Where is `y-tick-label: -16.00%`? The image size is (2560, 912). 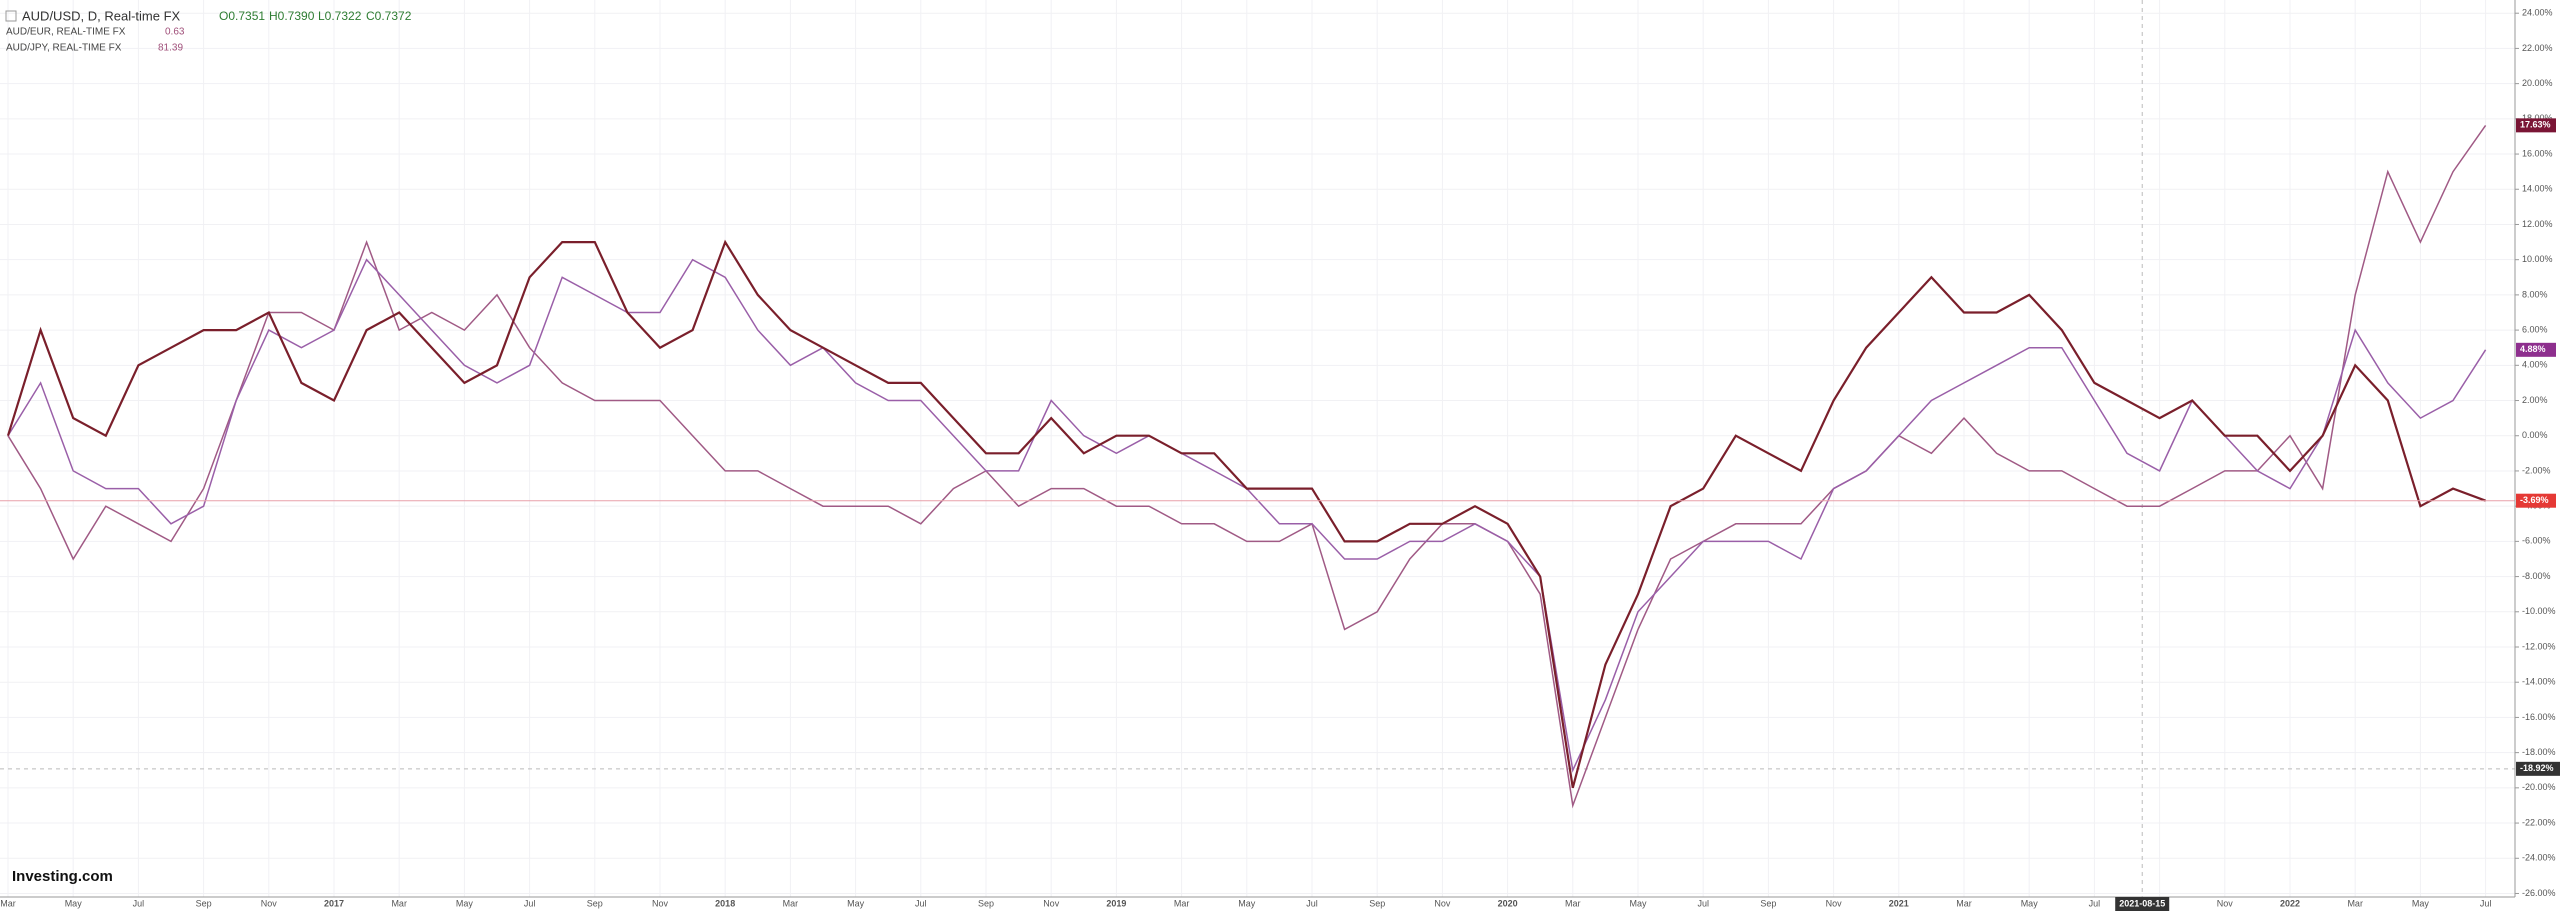 y-tick-label: -16.00% is located at coordinates (2539, 717).